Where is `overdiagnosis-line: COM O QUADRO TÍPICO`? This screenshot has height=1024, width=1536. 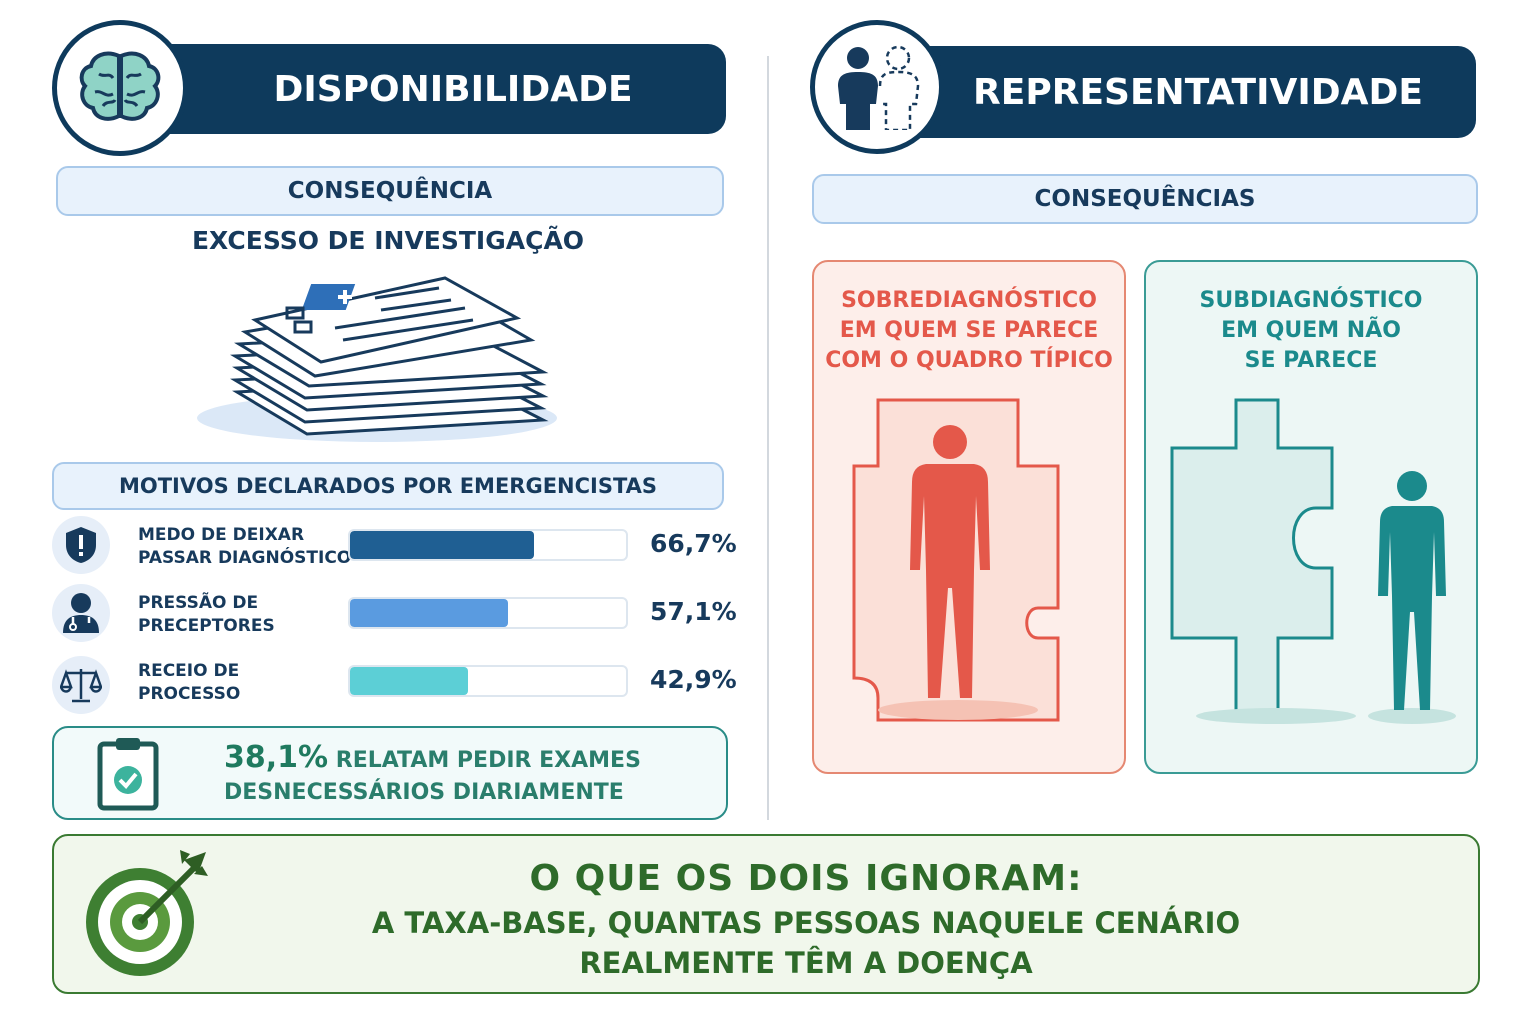 overdiagnosis-line: COM O QUADRO TÍPICO is located at coordinates (969, 360).